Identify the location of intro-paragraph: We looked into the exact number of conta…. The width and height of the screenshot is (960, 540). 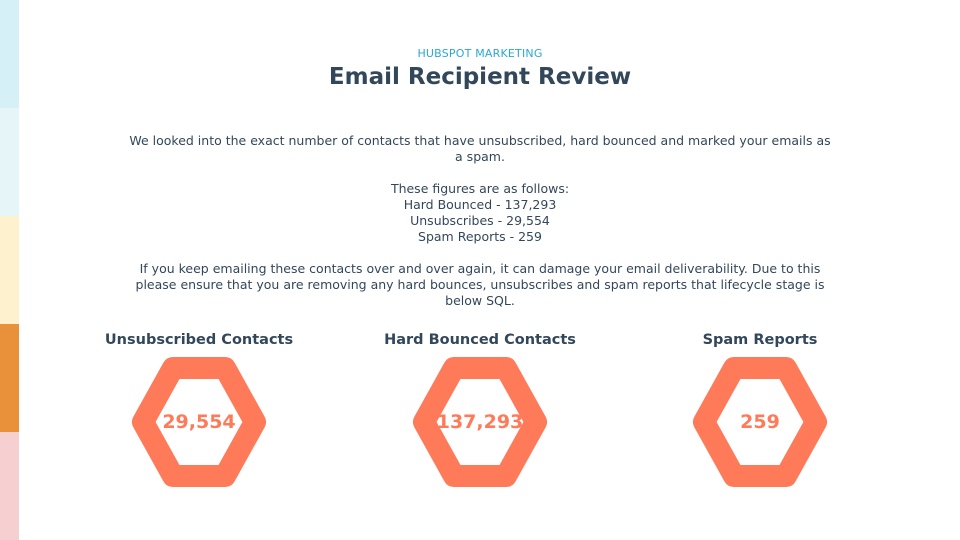
(480, 148).